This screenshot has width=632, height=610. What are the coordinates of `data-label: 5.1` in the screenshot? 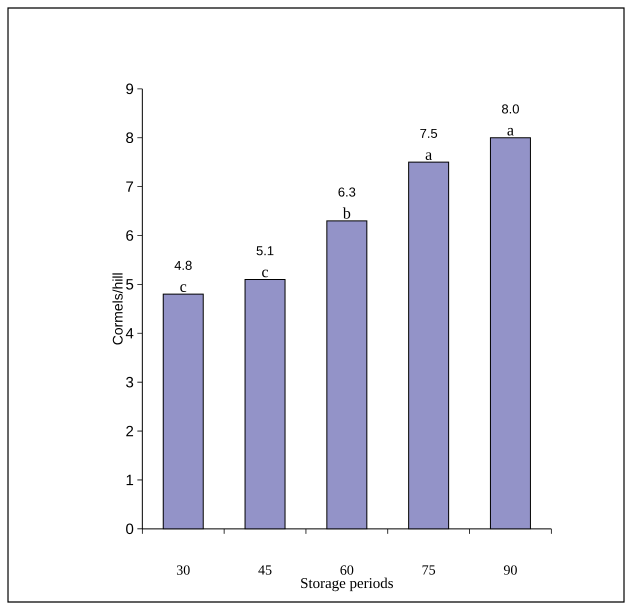 It's located at (265, 251).